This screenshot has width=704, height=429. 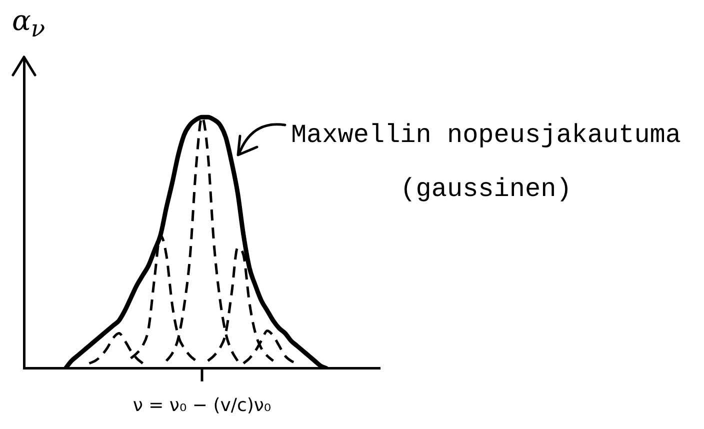 What do you see at coordinates (202, 405) in the screenshot?
I see `x-axis-title: ν = ν₀ − (v/c)ν₀` at bounding box center [202, 405].